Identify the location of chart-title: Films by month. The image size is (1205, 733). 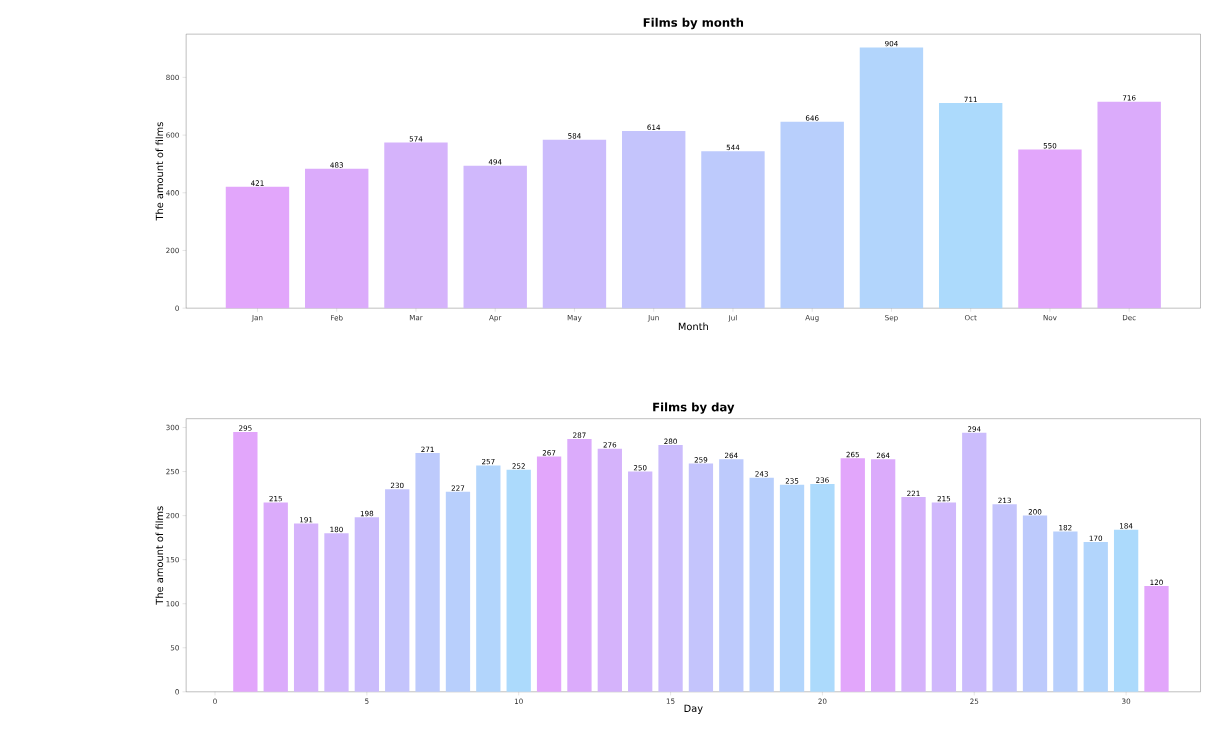
(693, 23).